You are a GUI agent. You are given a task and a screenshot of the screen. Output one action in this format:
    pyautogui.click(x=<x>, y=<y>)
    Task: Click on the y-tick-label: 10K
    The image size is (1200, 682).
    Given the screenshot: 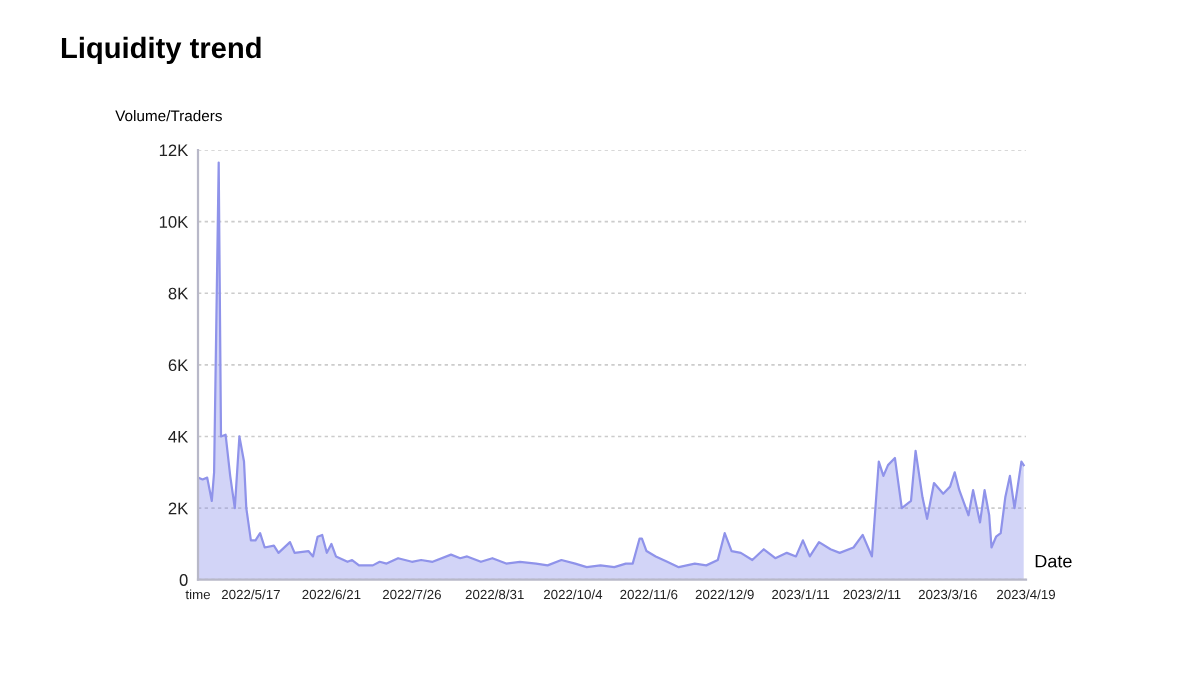 What is the action you would take?
    pyautogui.click(x=174, y=222)
    